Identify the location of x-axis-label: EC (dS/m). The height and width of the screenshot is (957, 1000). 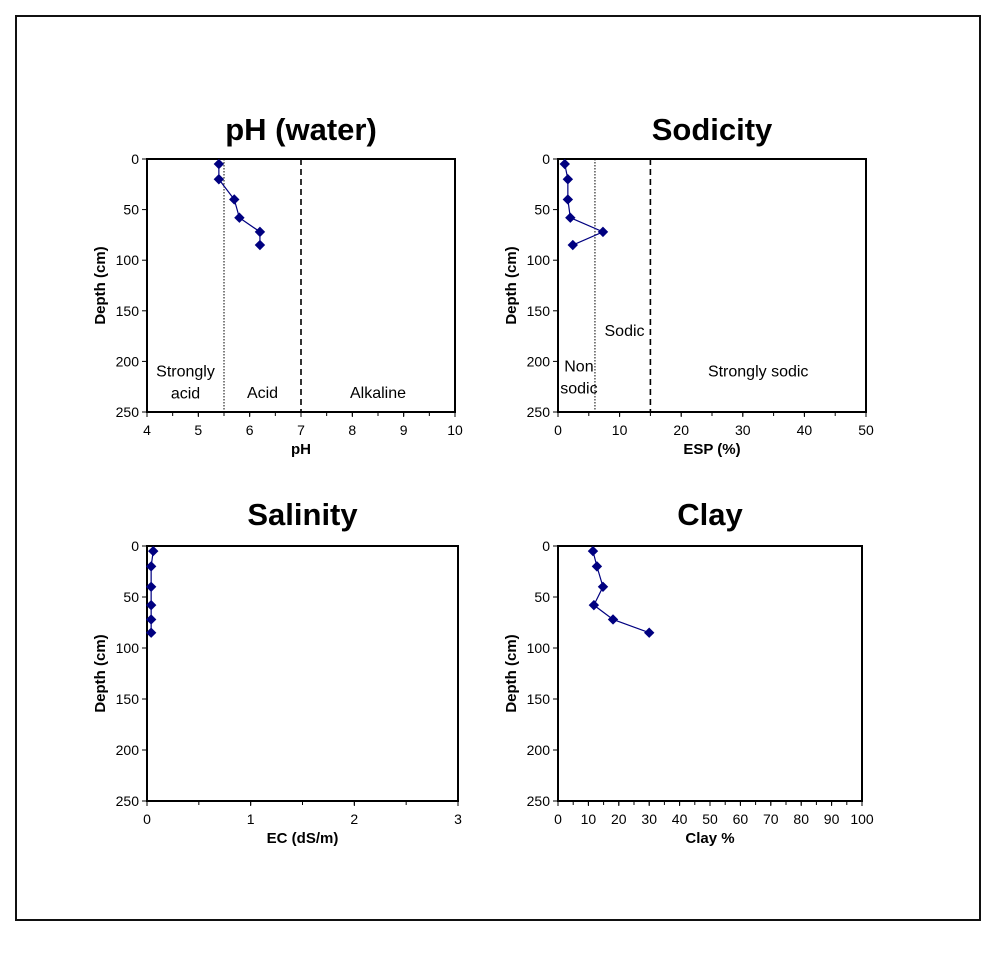
(303, 838).